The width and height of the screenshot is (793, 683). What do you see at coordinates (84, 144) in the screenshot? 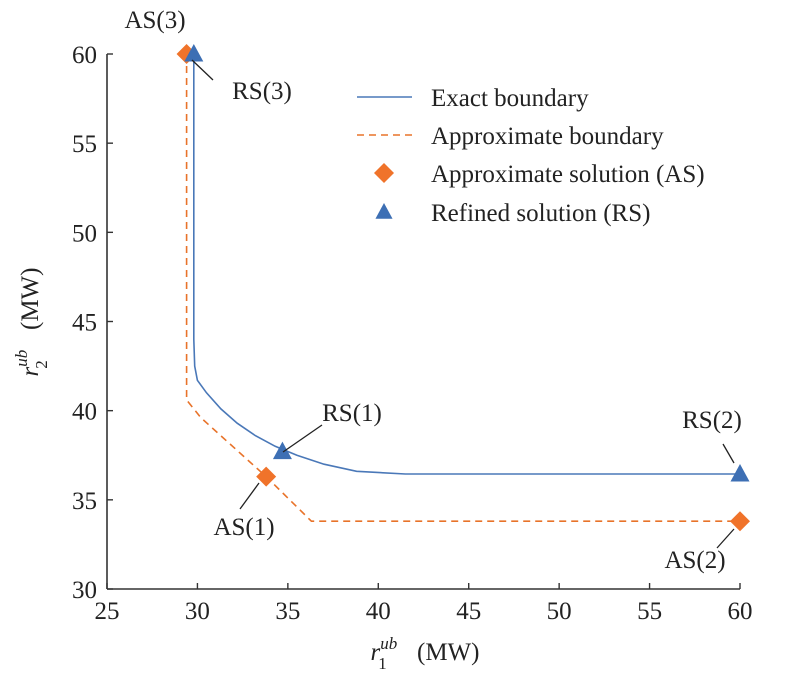
I see `y-tick-label: 55` at bounding box center [84, 144].